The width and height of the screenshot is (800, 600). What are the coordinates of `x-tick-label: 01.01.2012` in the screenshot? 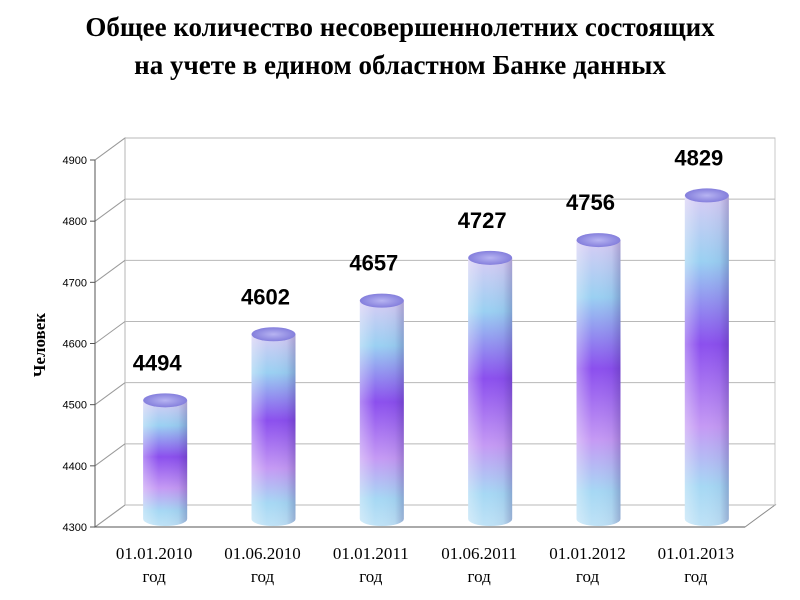 It's located at (587, 553).